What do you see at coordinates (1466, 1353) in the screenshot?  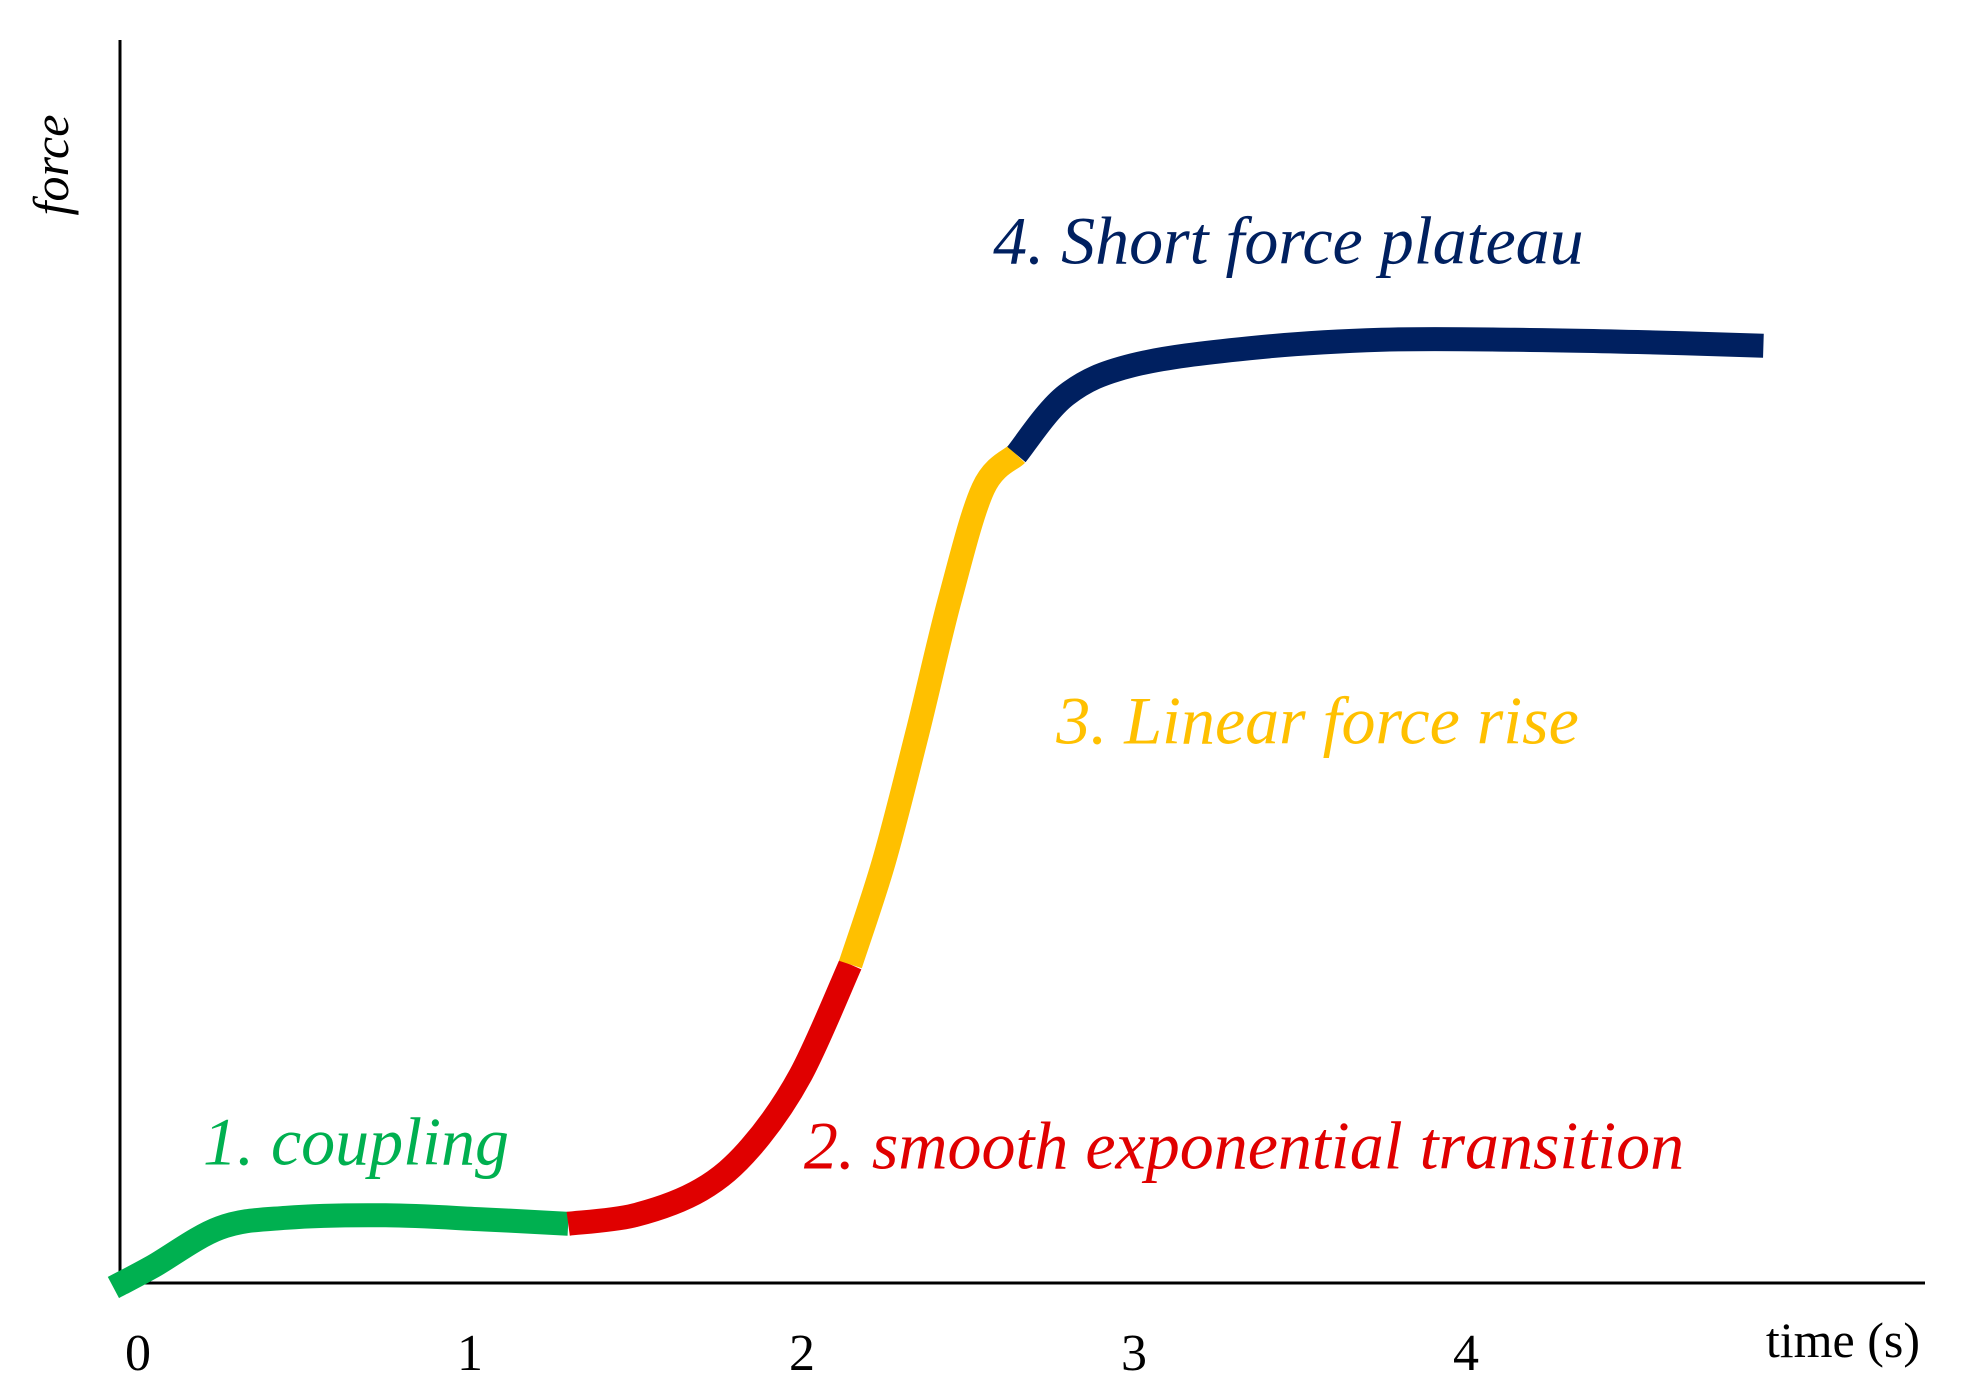 I see `x-tick-label-4: 4` at bounding box center [1466, 1353].